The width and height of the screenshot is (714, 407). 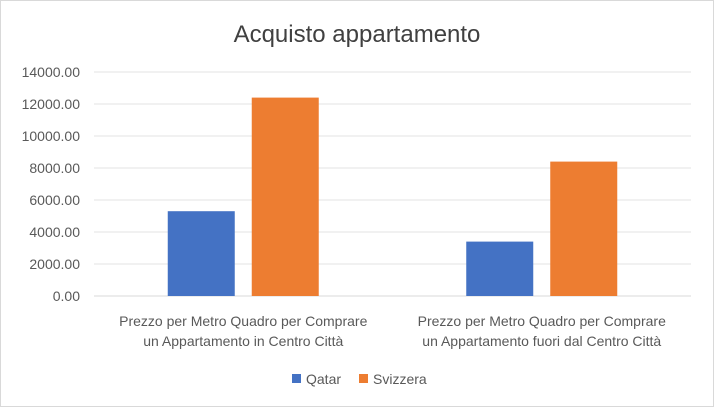 I want to click on y-tick-label: 4000.00, so click(x=54, y=232).